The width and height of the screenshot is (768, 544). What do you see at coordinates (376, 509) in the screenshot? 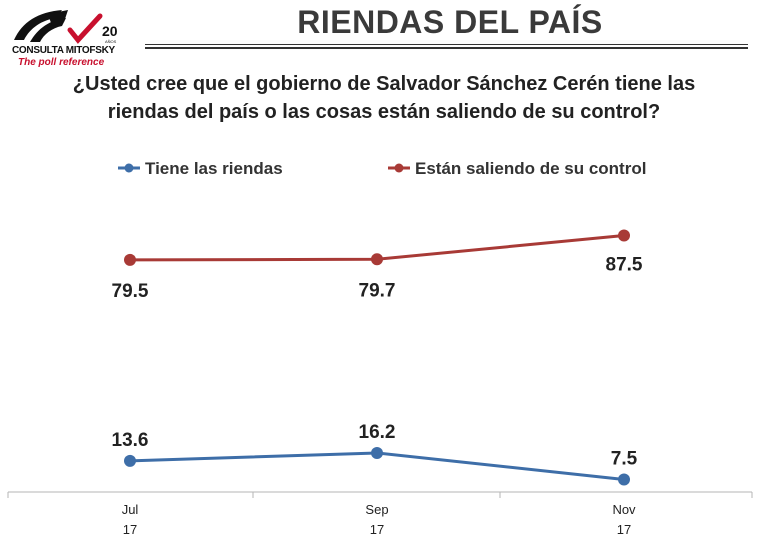
I see `x-tick-month-sep: Sep` at bounding box center [376, 509].